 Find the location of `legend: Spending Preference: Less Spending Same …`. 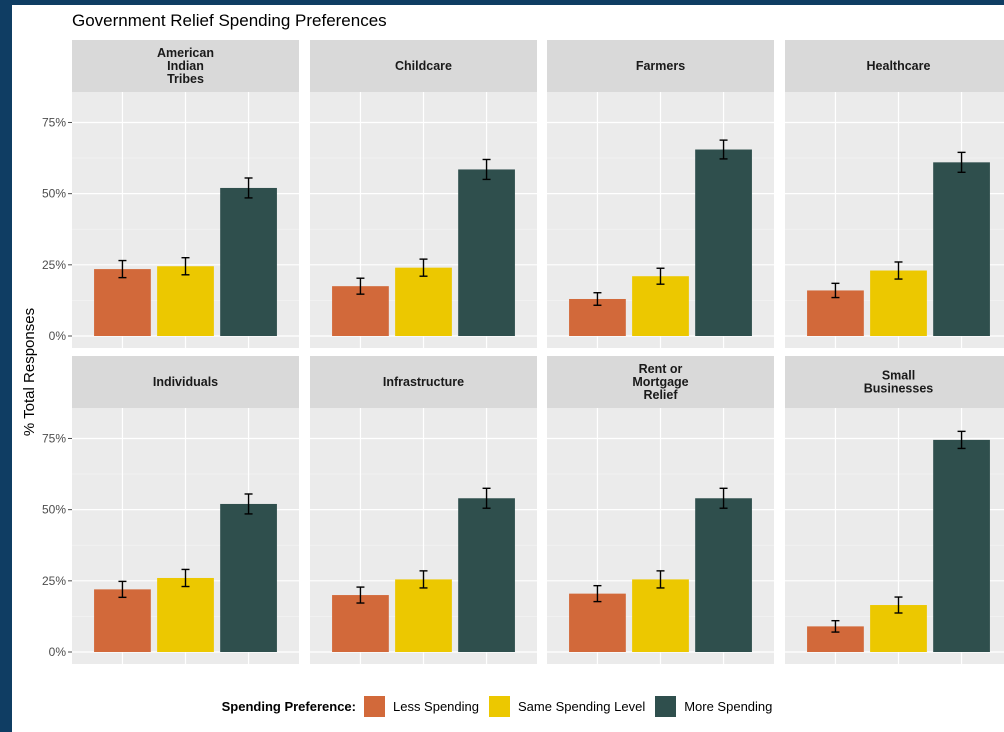

legend: Spending Preference: Less Spending Same … is located at coordinates (502, 706).